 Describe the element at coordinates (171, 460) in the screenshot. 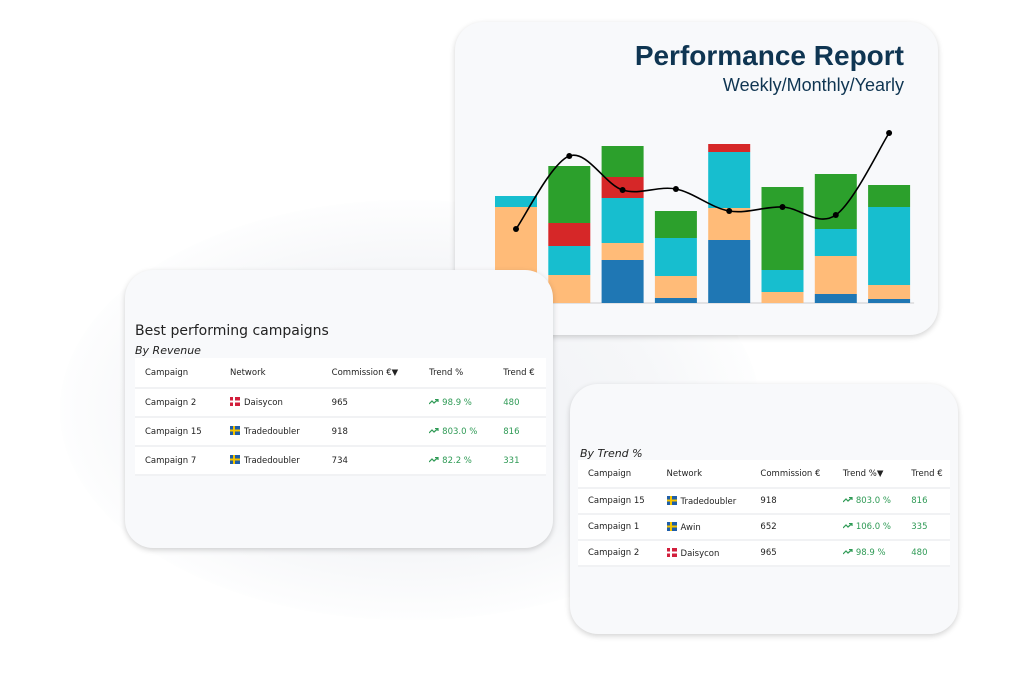

I see `campaign-name: Campaign 7` at that location.